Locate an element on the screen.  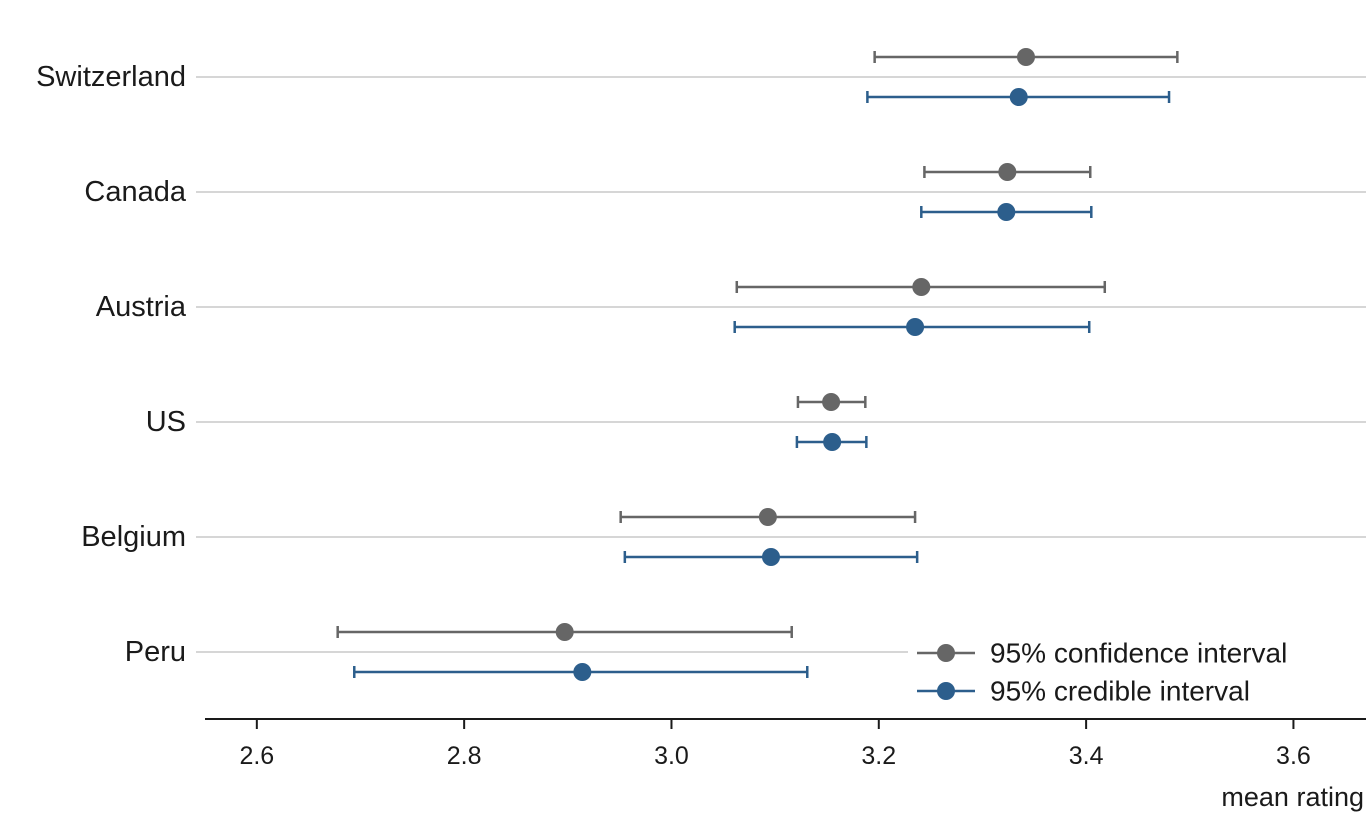
legend-item: 95% confidence interval is located at coordinates (1102, 653).